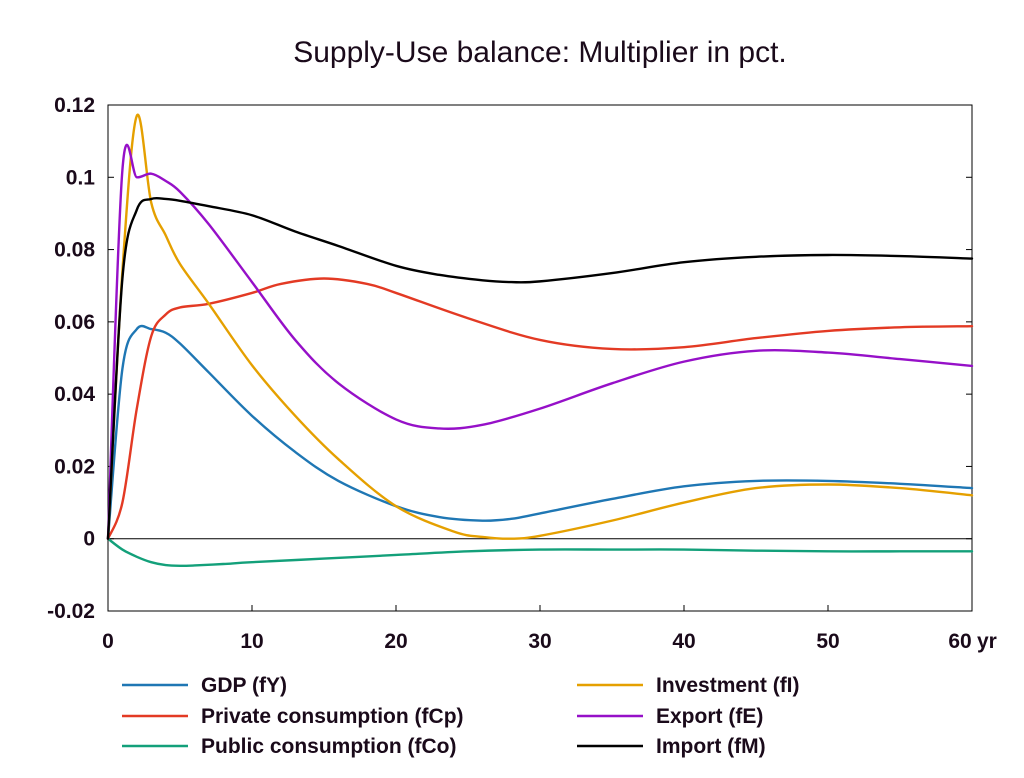  Describe the element at coordinates (709, 716) in the screenshot. I see `legend-label-4: Export (fE)` at that location.